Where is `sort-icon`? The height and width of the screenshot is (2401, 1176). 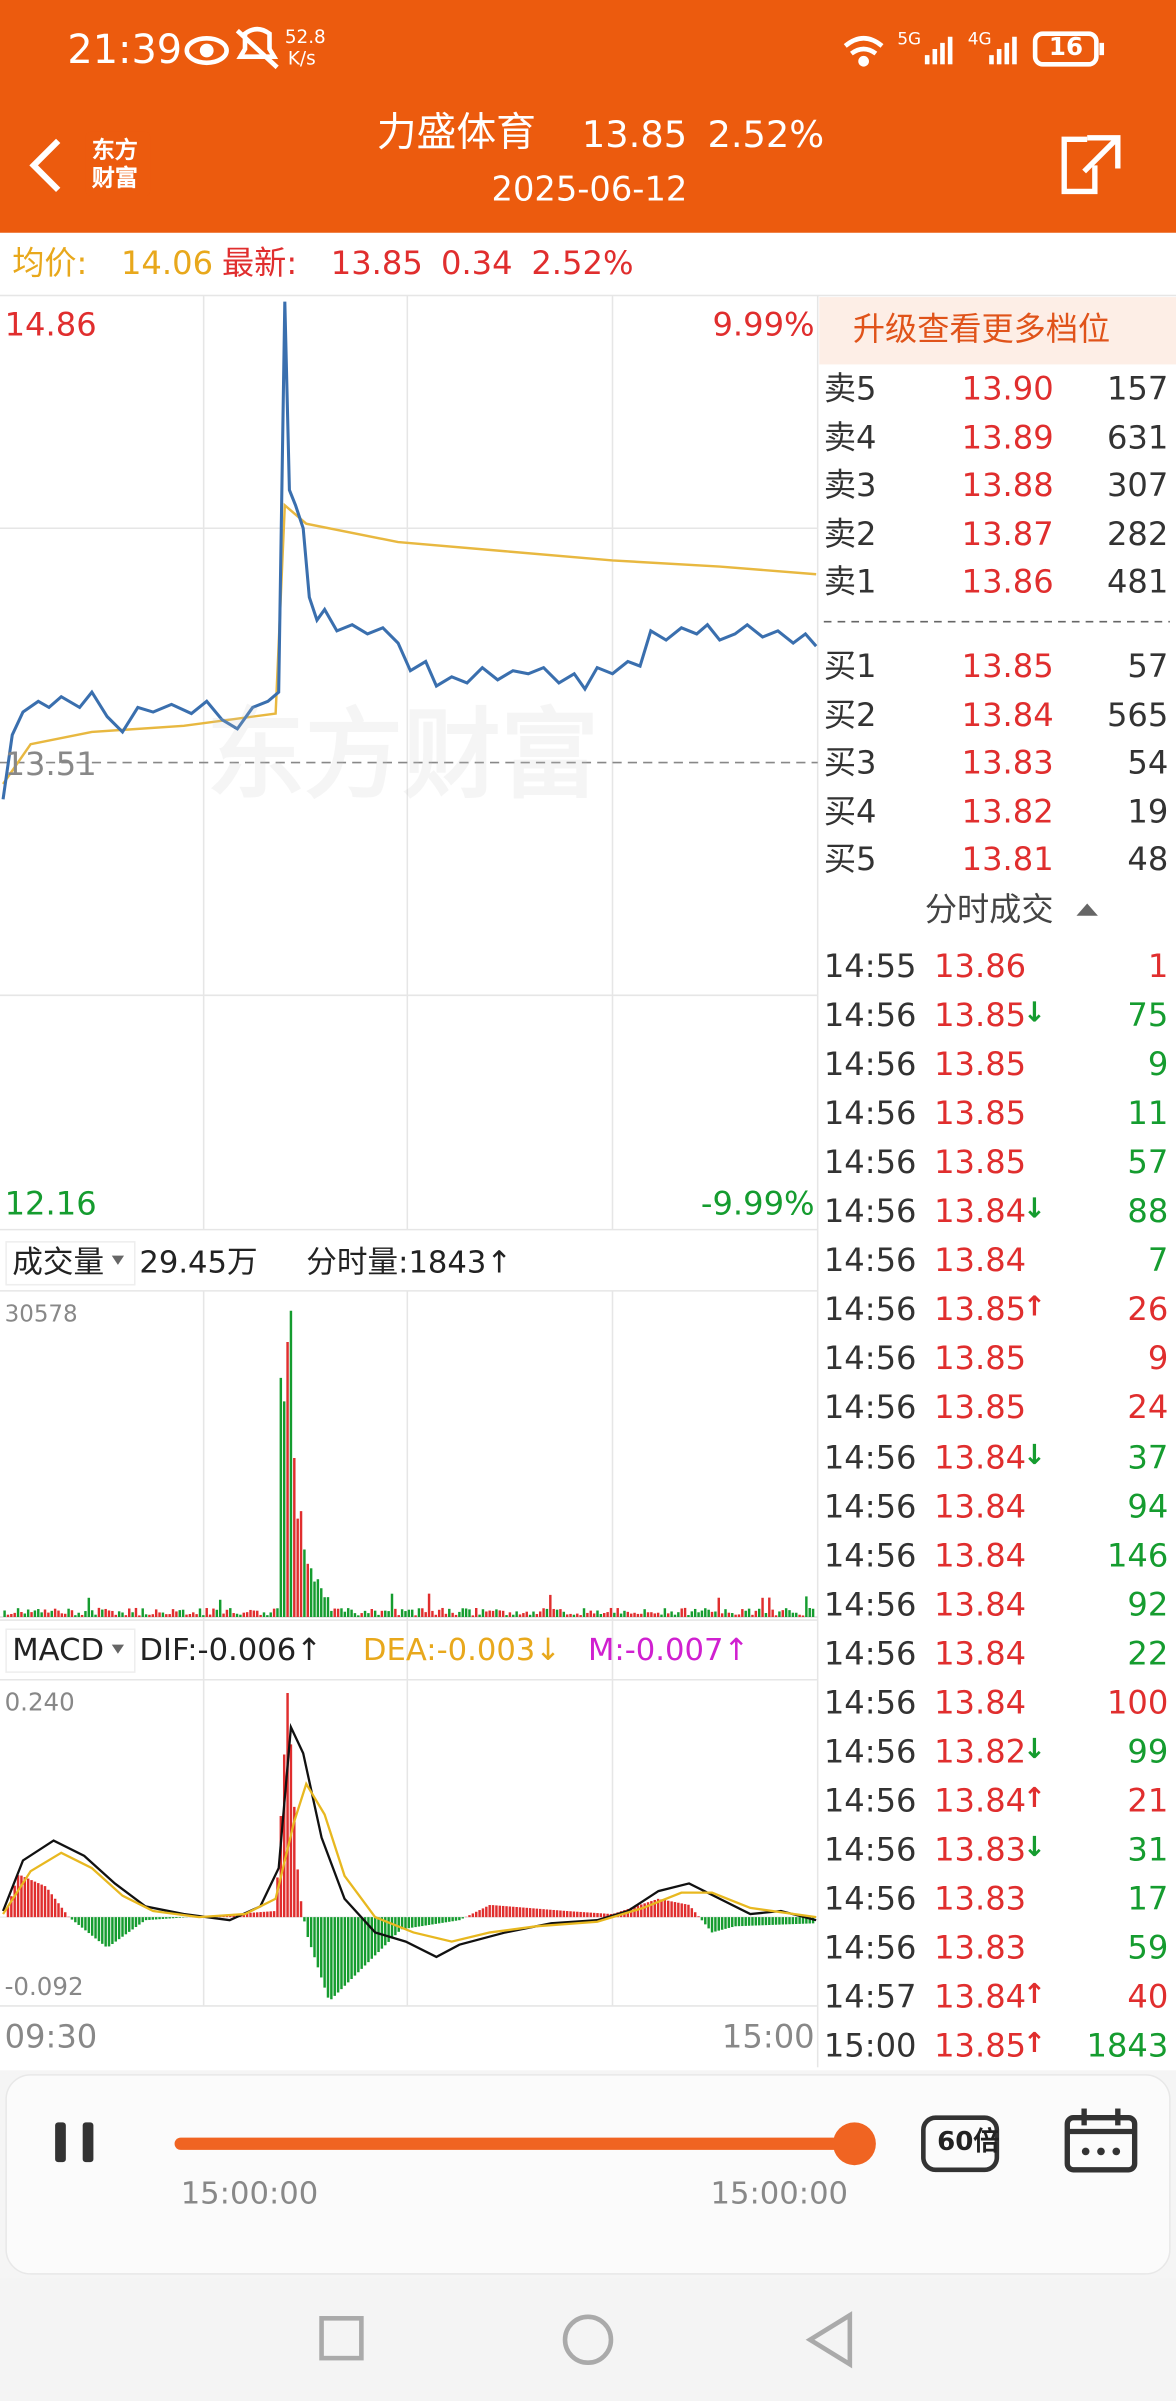
sort-icon is located at coordinates (1086, 909).